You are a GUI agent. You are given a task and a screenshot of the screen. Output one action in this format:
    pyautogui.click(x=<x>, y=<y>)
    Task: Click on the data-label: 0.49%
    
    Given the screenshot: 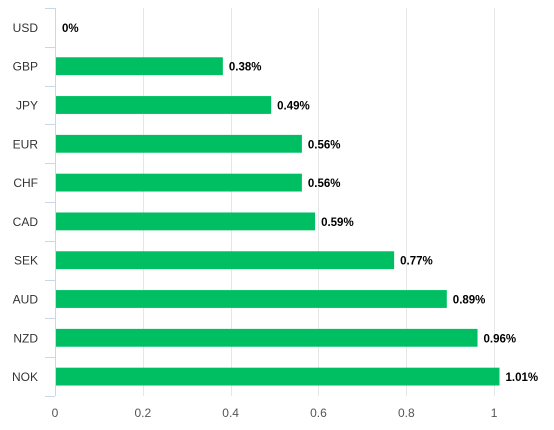 What is the action you would take?
    pyautogui.click(x=293, y=107)
    